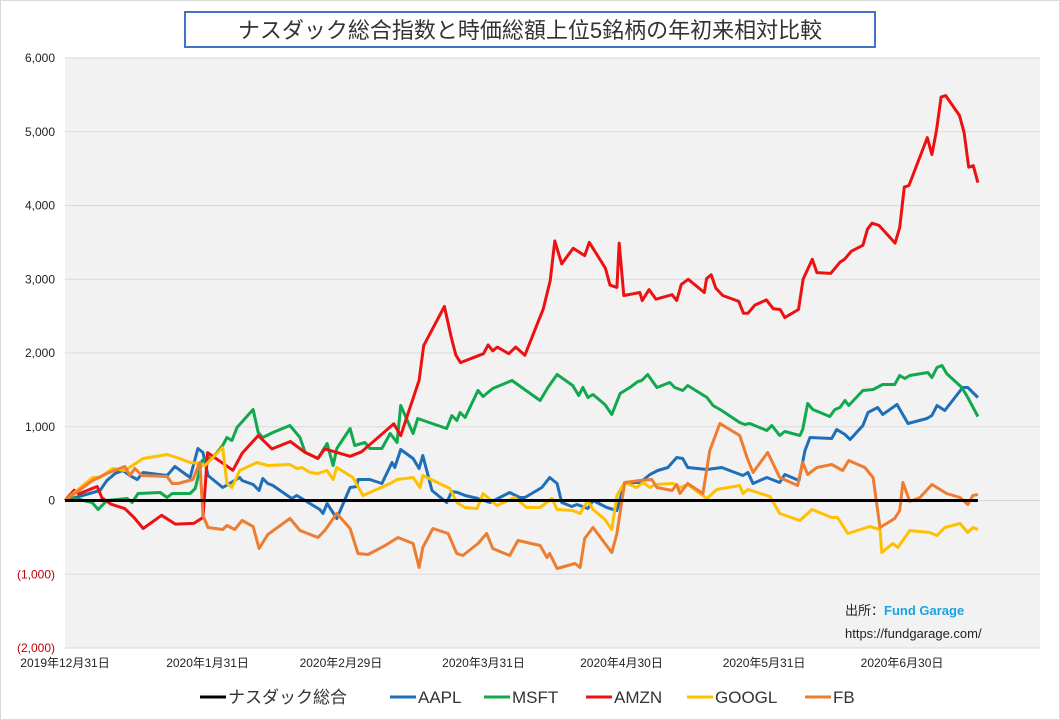 The width and height of the screenshot is (1060, 720). What do you see at coordinates (535, 697) in the screenshot?
I see `legend-label: MSFT` at bounding box center [535, 697].